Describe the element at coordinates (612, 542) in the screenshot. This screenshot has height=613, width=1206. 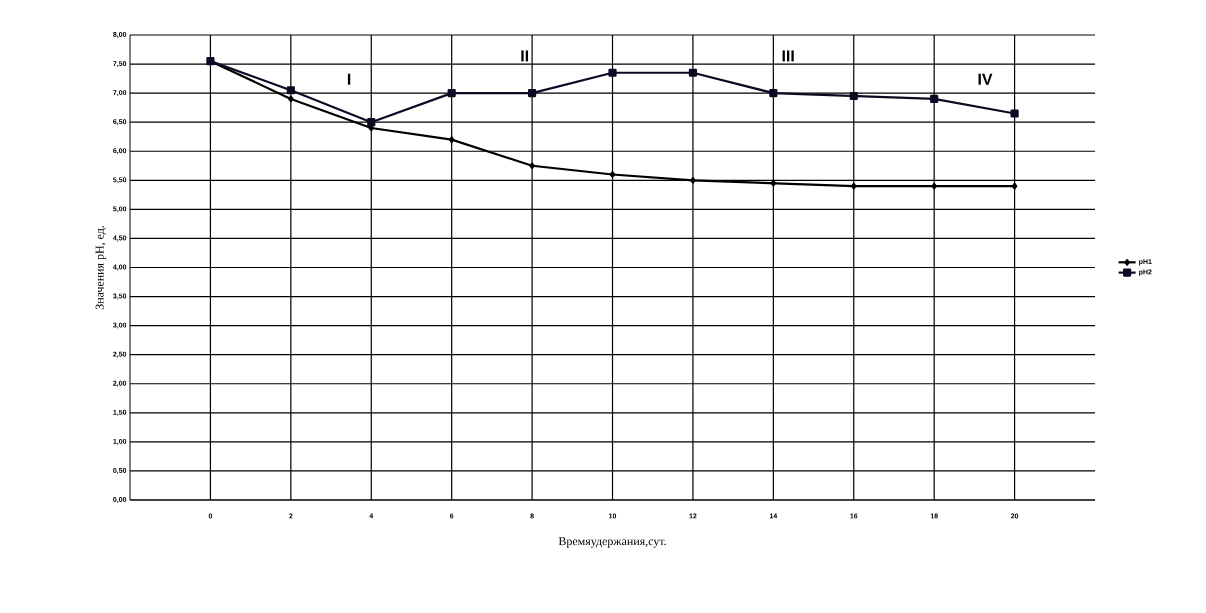
I see `x-axis-title: Времяудержания,сут.` at that location.